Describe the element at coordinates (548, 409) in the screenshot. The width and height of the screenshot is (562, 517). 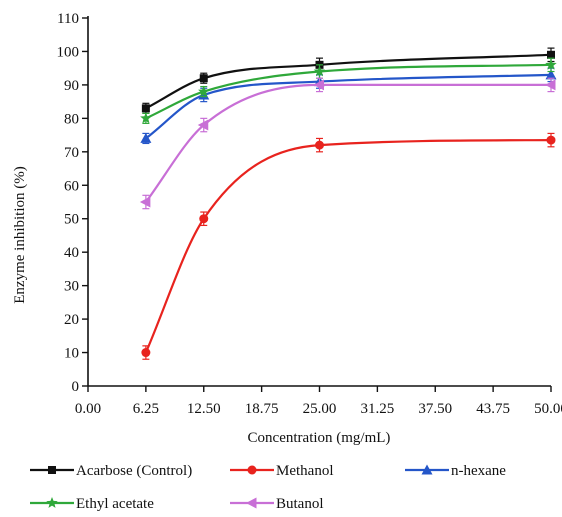
I see `x-tick-label: 50.00` at that location.